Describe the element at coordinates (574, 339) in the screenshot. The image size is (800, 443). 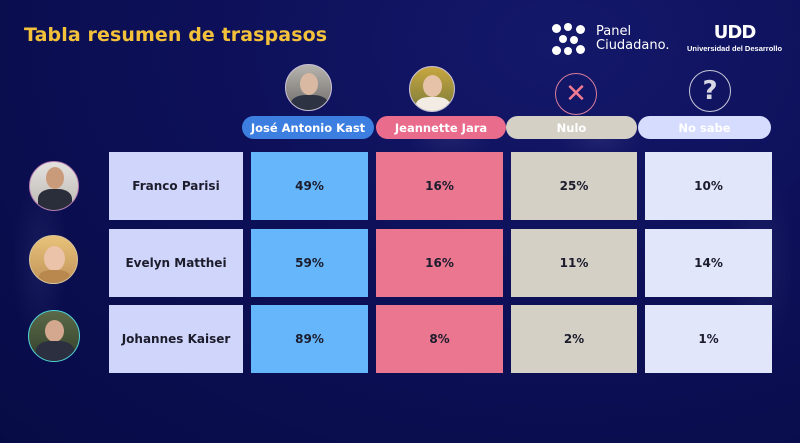
I see `nulo-value-cell: 2%` at that location.